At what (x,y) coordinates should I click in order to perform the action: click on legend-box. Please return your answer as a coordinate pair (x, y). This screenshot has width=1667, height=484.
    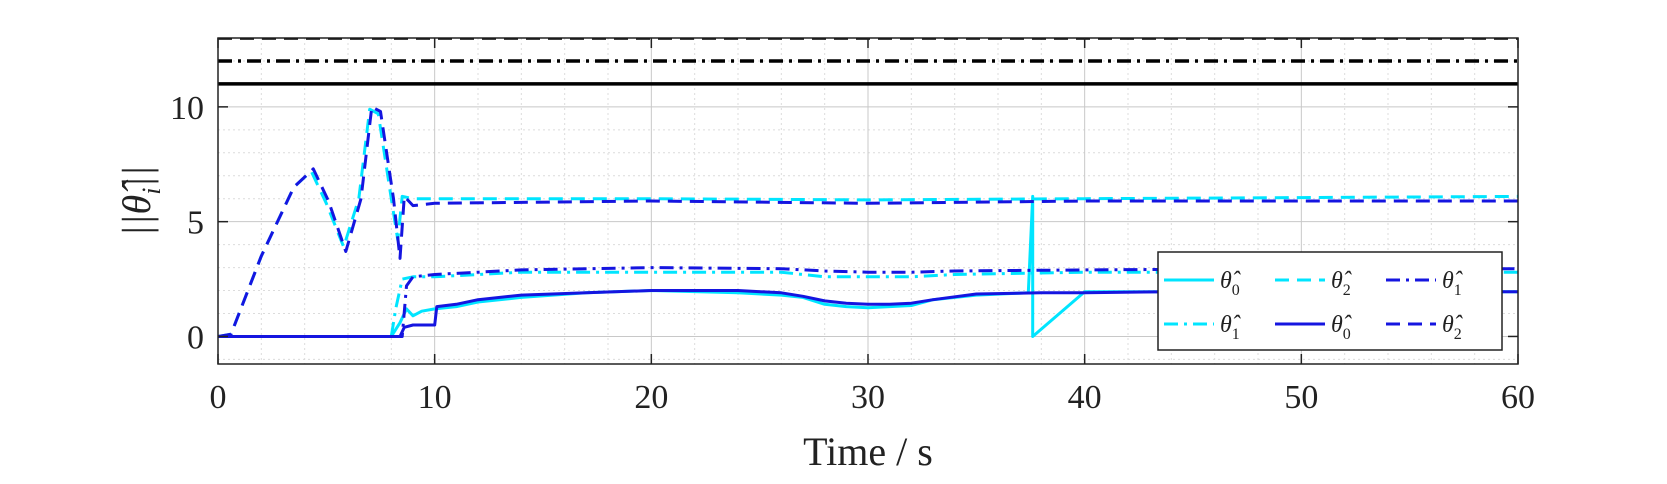
    Looking at the image, I should click on (1330, 301).